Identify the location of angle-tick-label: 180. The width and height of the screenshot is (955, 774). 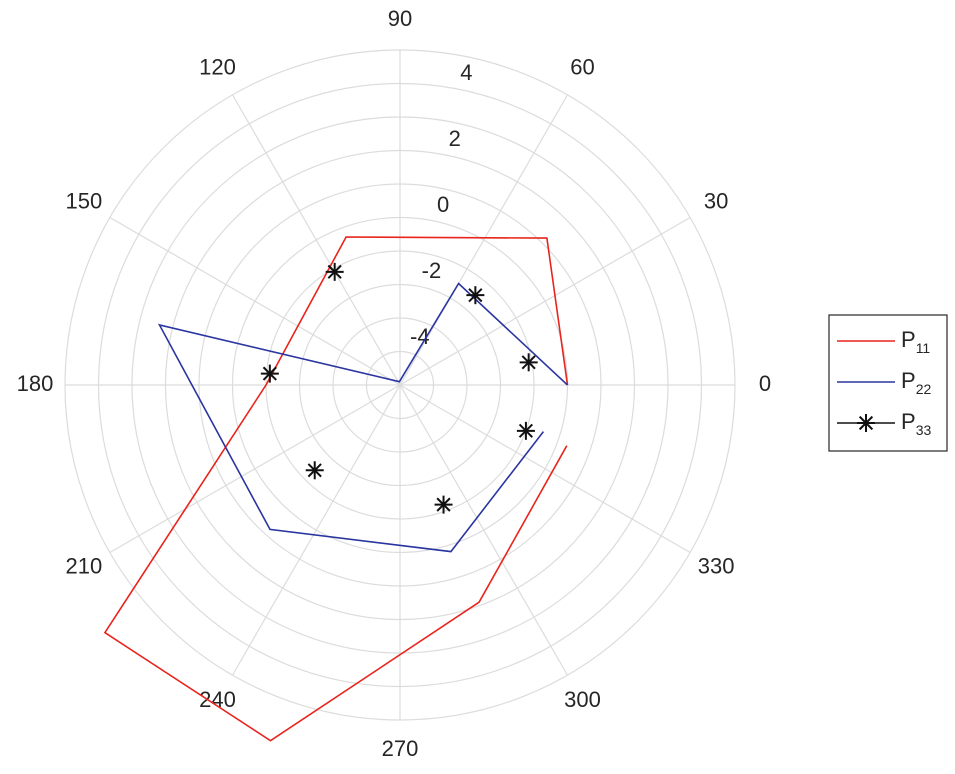
(35, 383).